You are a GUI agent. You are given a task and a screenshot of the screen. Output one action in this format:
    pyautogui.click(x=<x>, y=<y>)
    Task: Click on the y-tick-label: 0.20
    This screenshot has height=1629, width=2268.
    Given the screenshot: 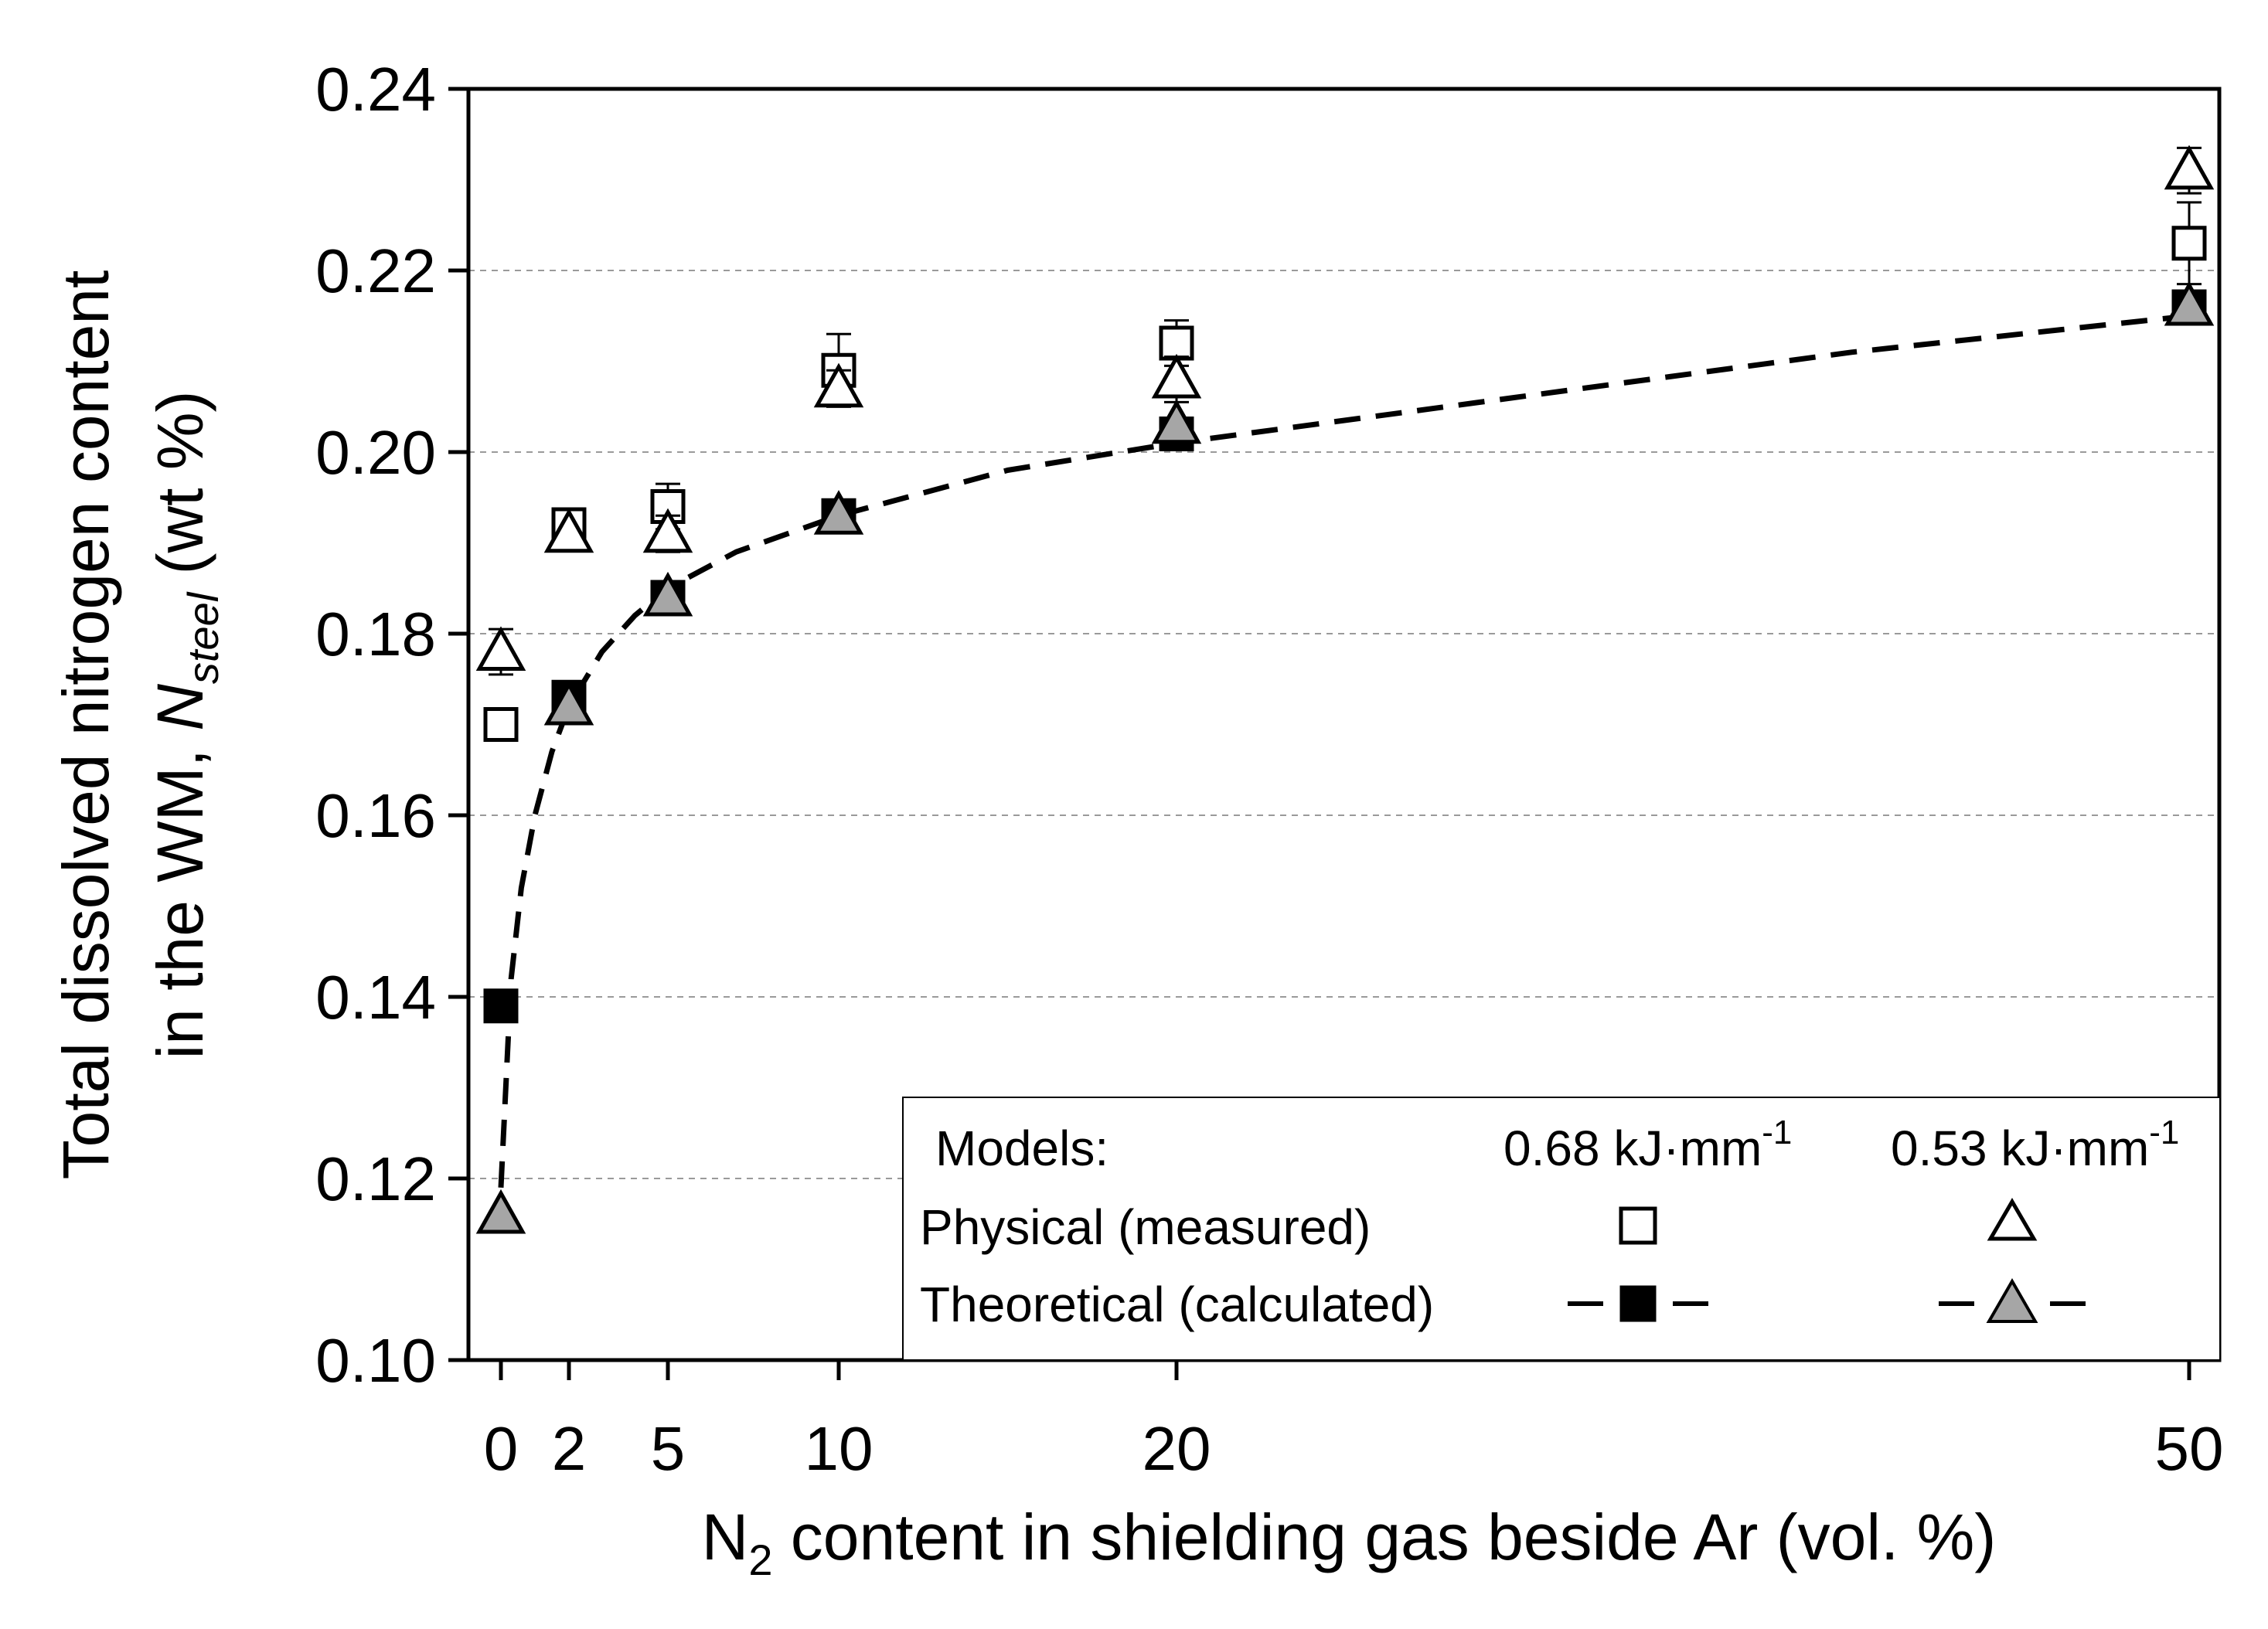 What is the action you would take?
    pyautogui.click(x=376, y=452)
    